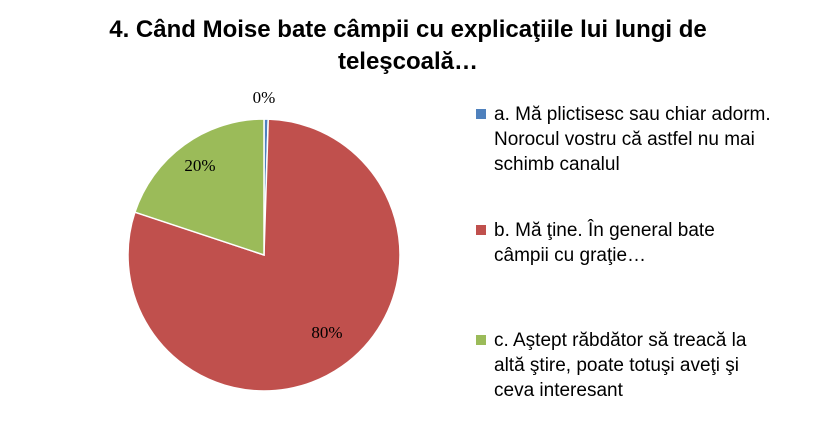 This screenshot has width=816, height=435. Describe the element at coordinates (264, 97) in the screenshot. I see `slice-label-a: 0%` at that location.